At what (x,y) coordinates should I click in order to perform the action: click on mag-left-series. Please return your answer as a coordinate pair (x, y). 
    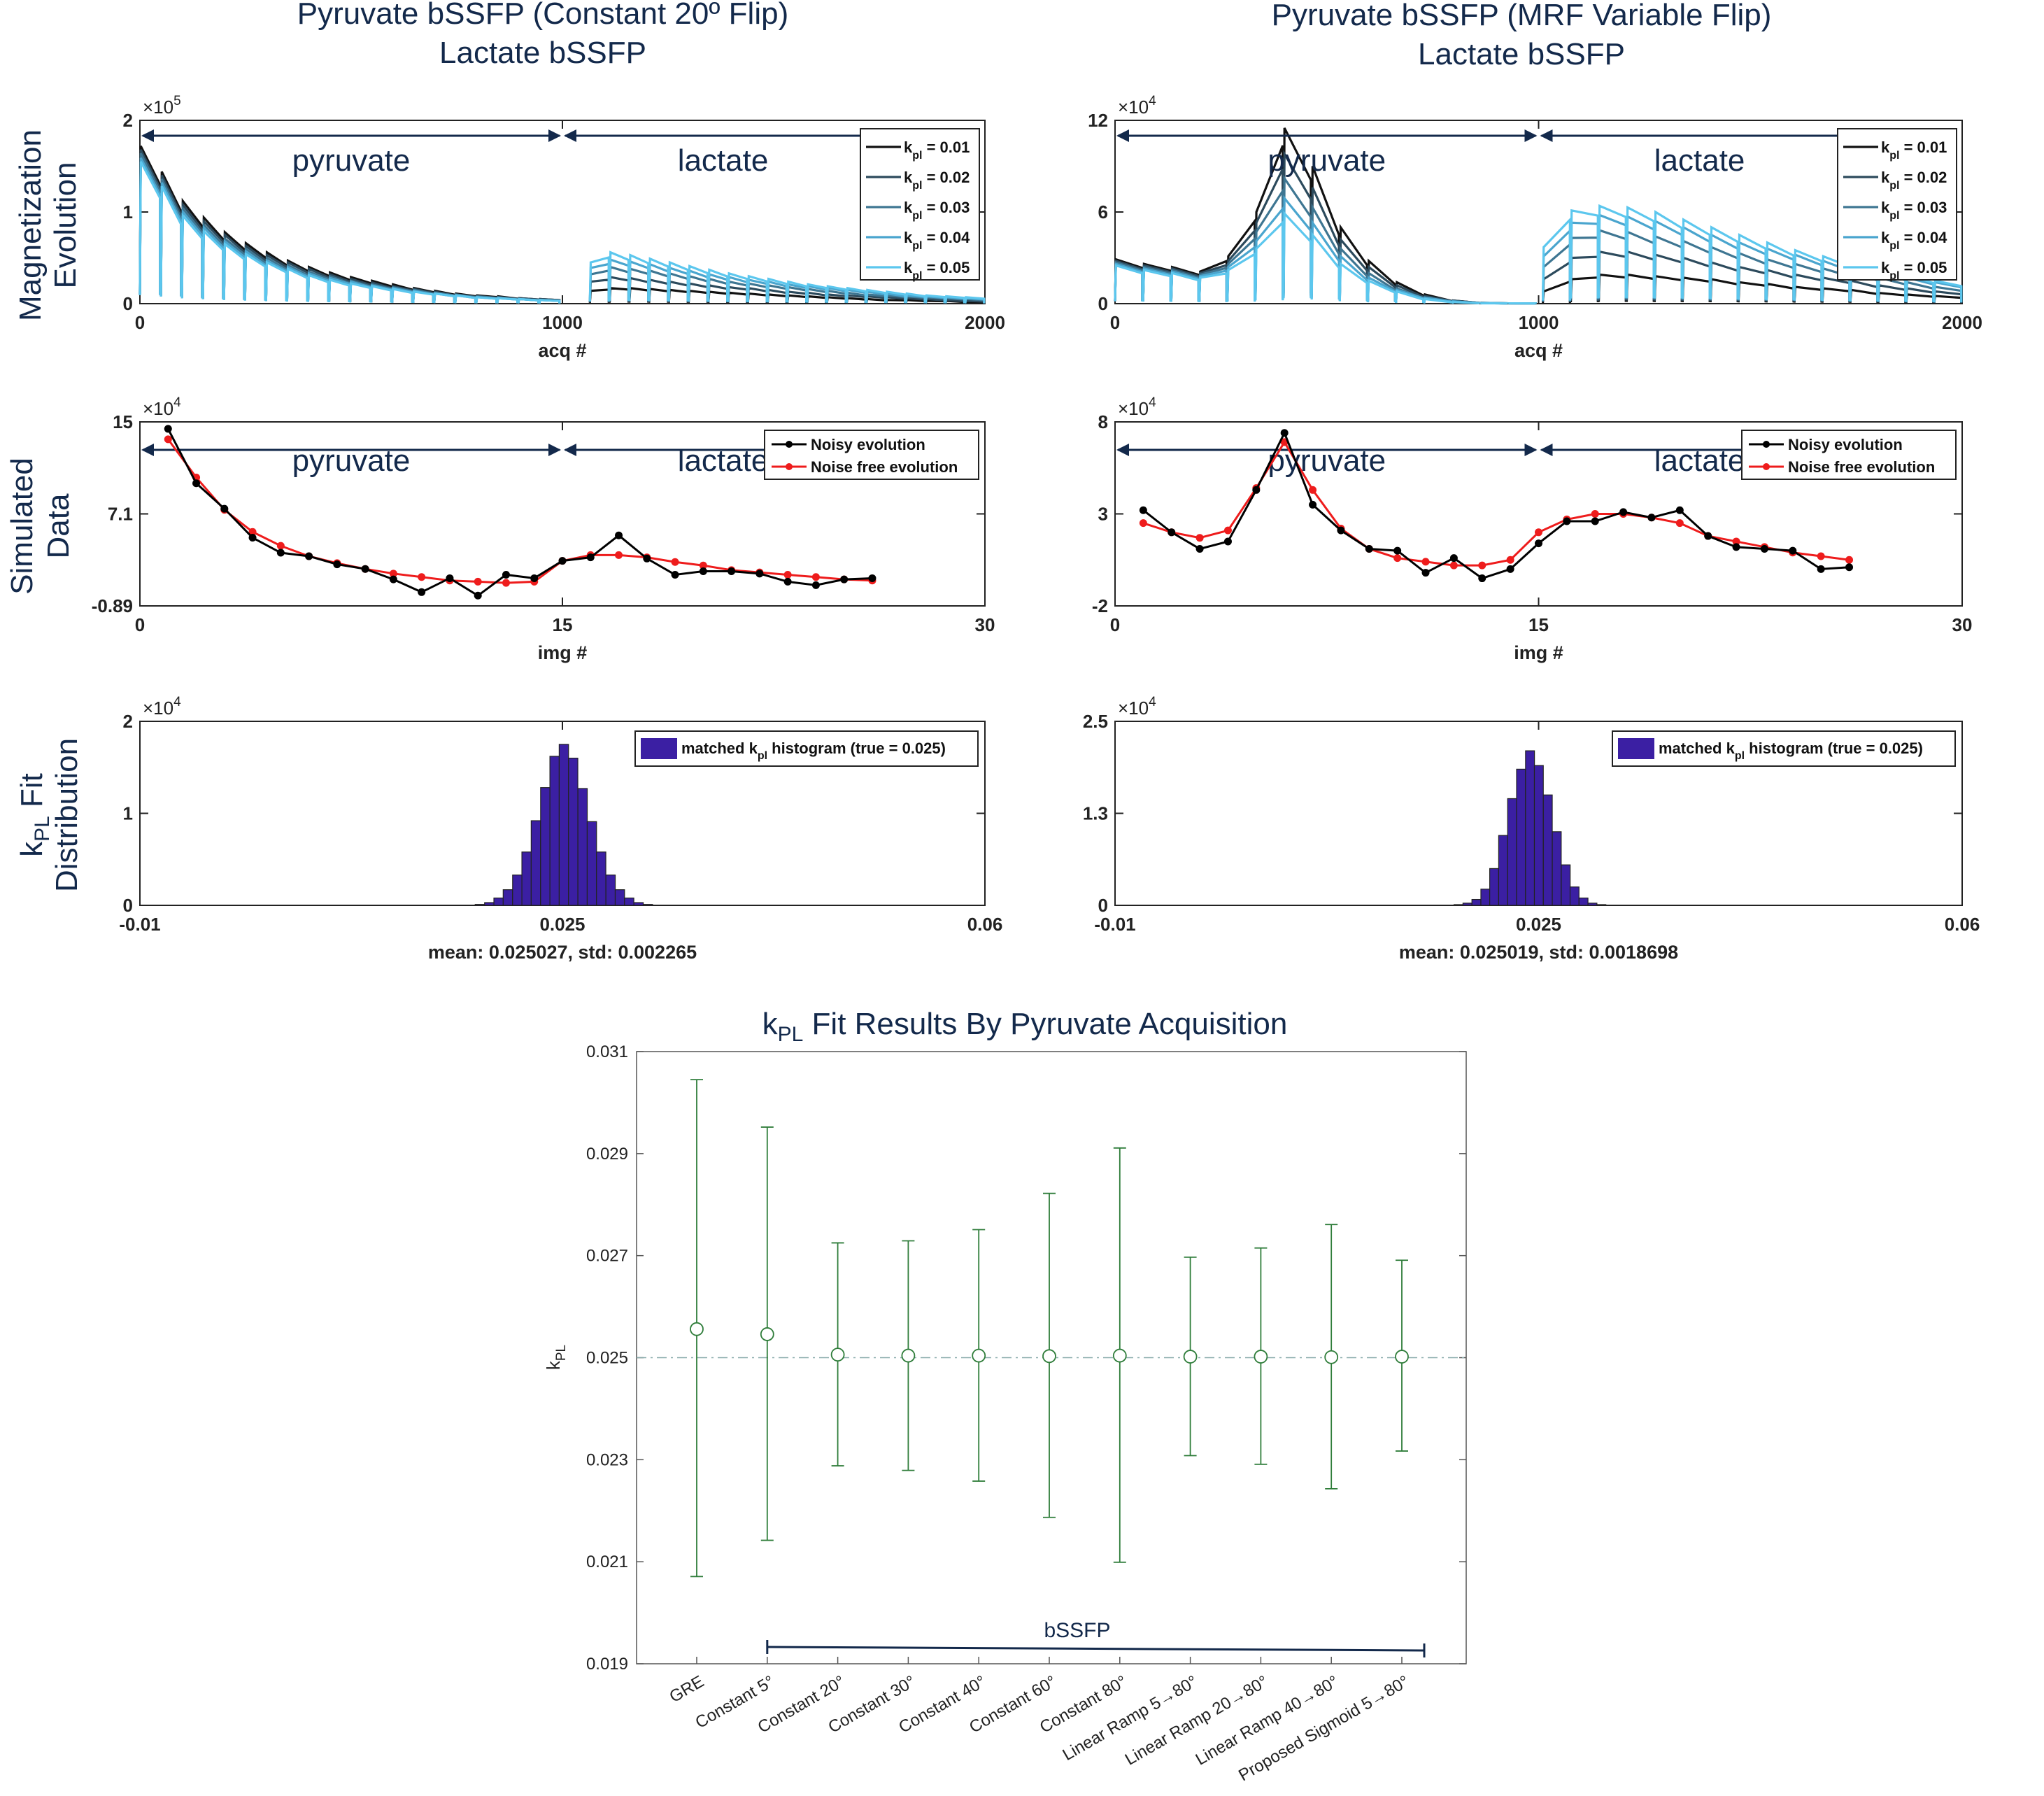
    Looking at the image, I should click on (562, 225).